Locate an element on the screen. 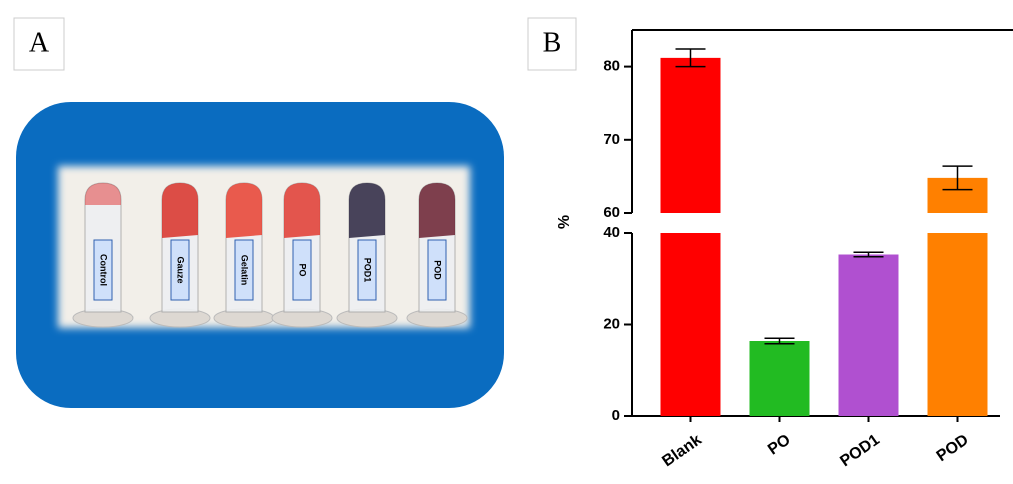 This screenshot has width=1013, height=484. x-tick-label: POD is located at coordinates (953, 448).